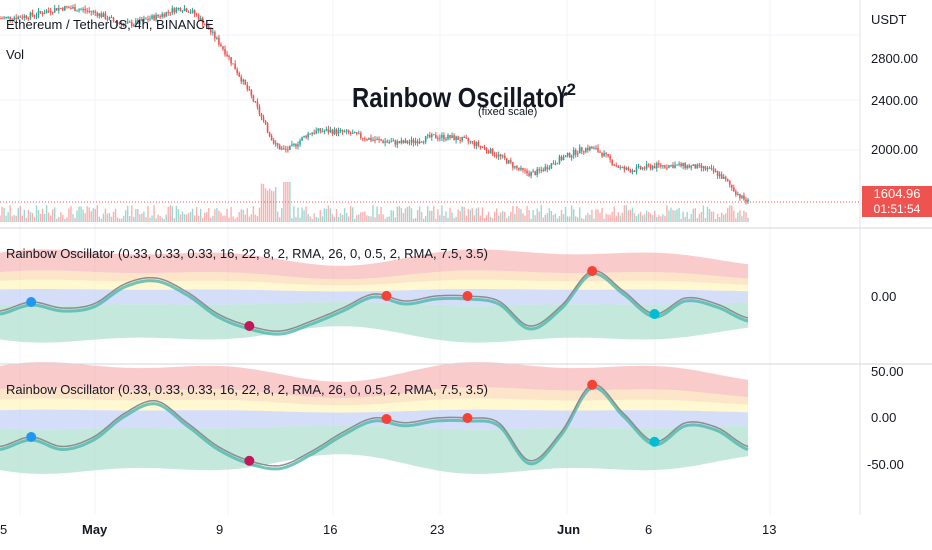  What do you see at coordinates (885, 464) in the screenshot?
I see `pane2-tick: -50.00` at bounding box center [885, 464].